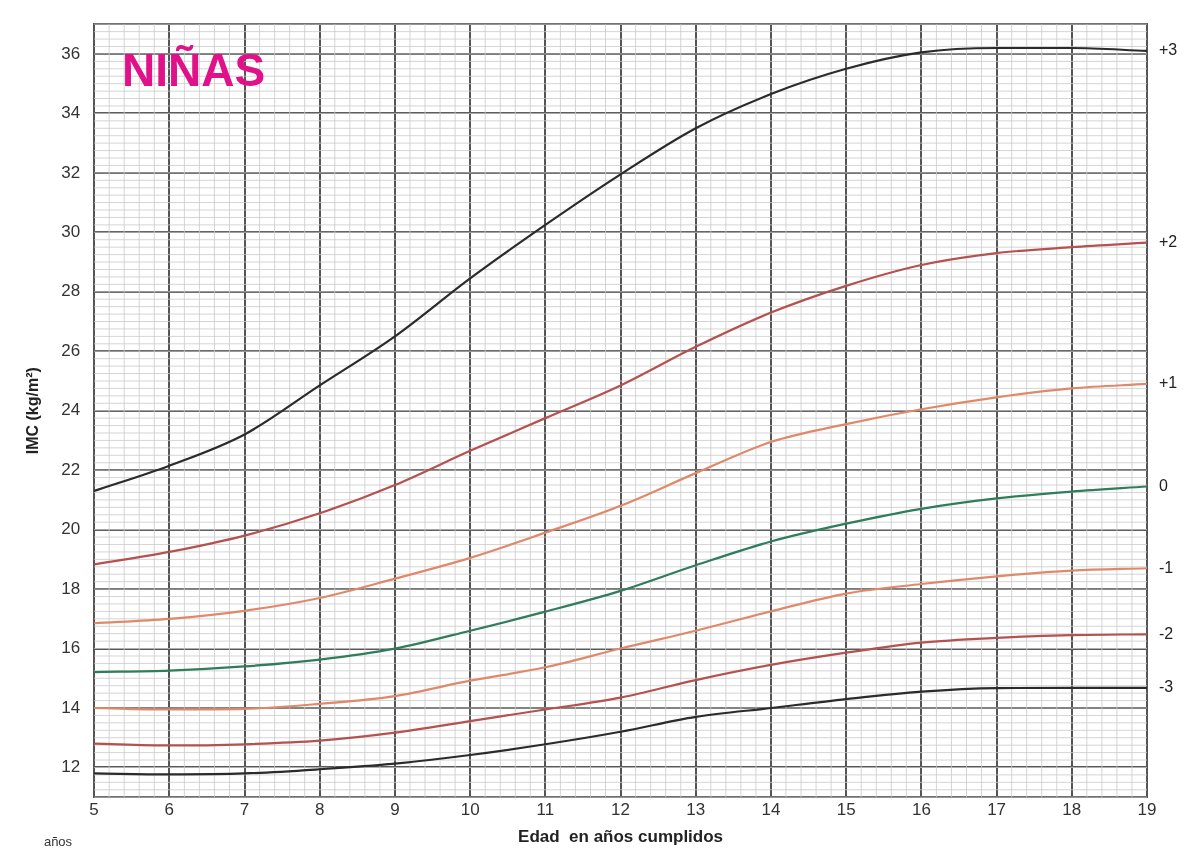  Describe the element at coordinates (621, 810) in the screenshot. I see `x-tick-label: 12` at that location.